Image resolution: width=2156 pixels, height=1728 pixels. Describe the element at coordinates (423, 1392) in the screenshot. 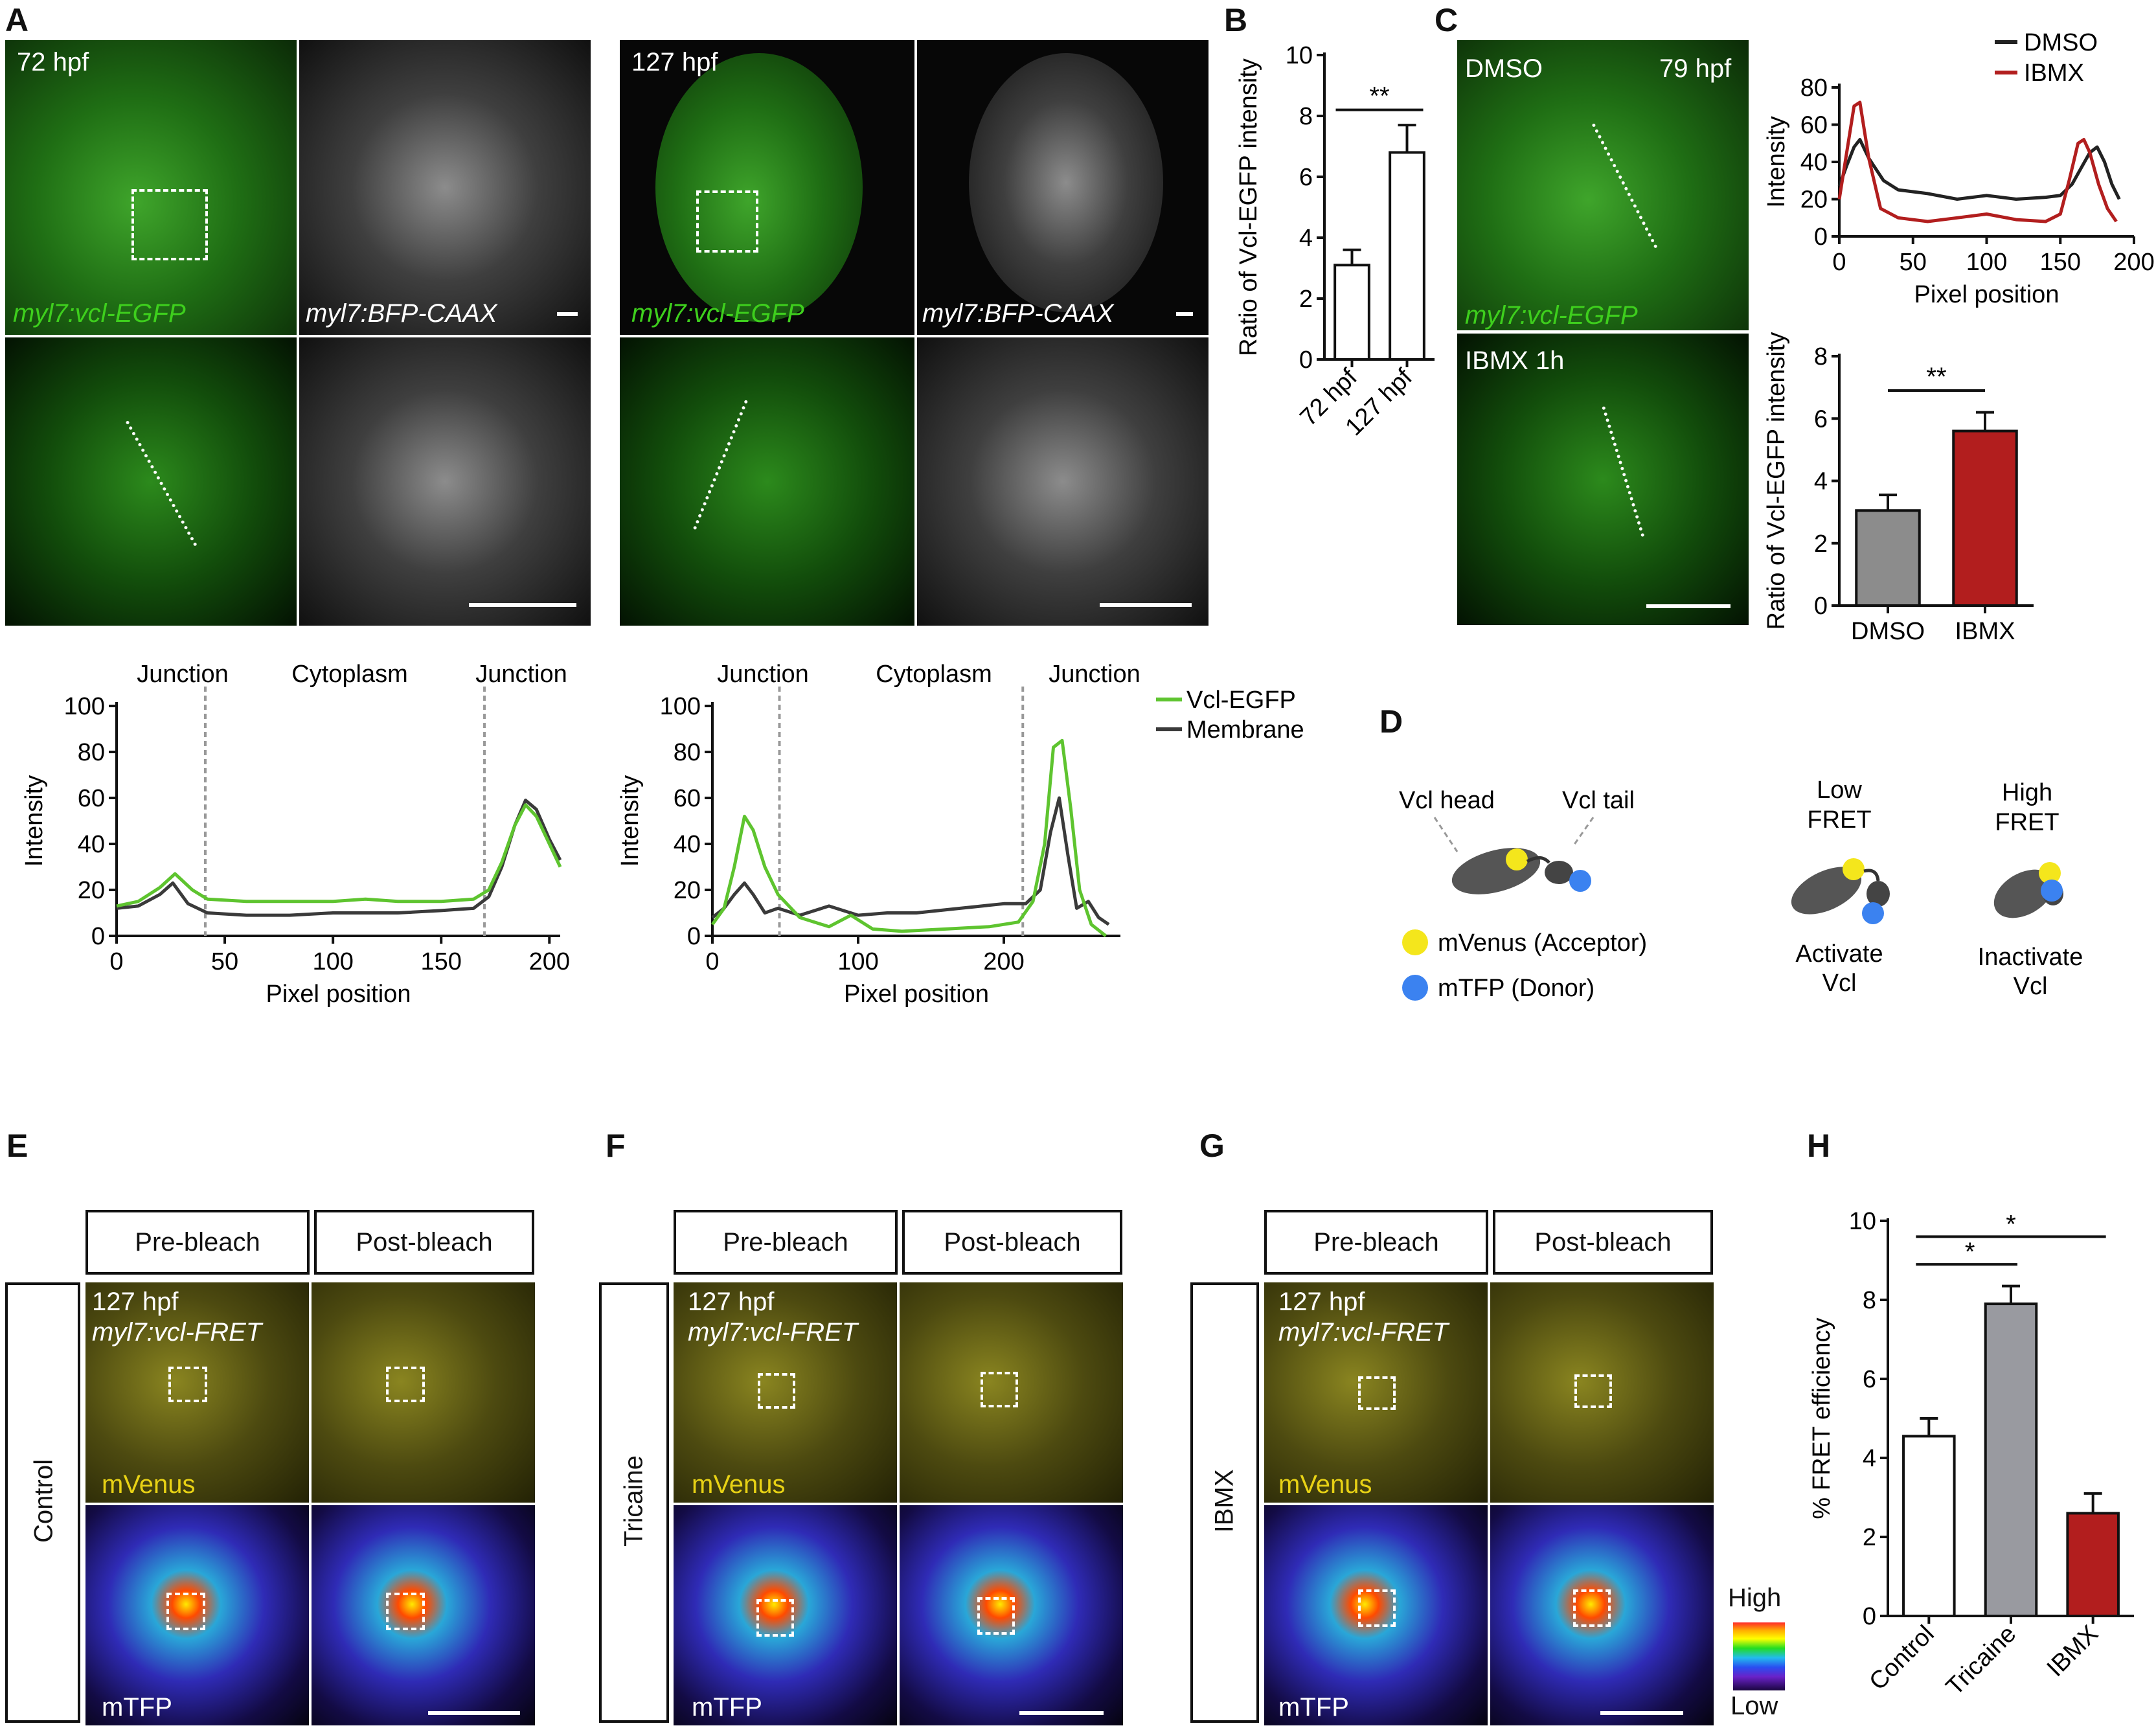

I see `venus-post-control` at that location.